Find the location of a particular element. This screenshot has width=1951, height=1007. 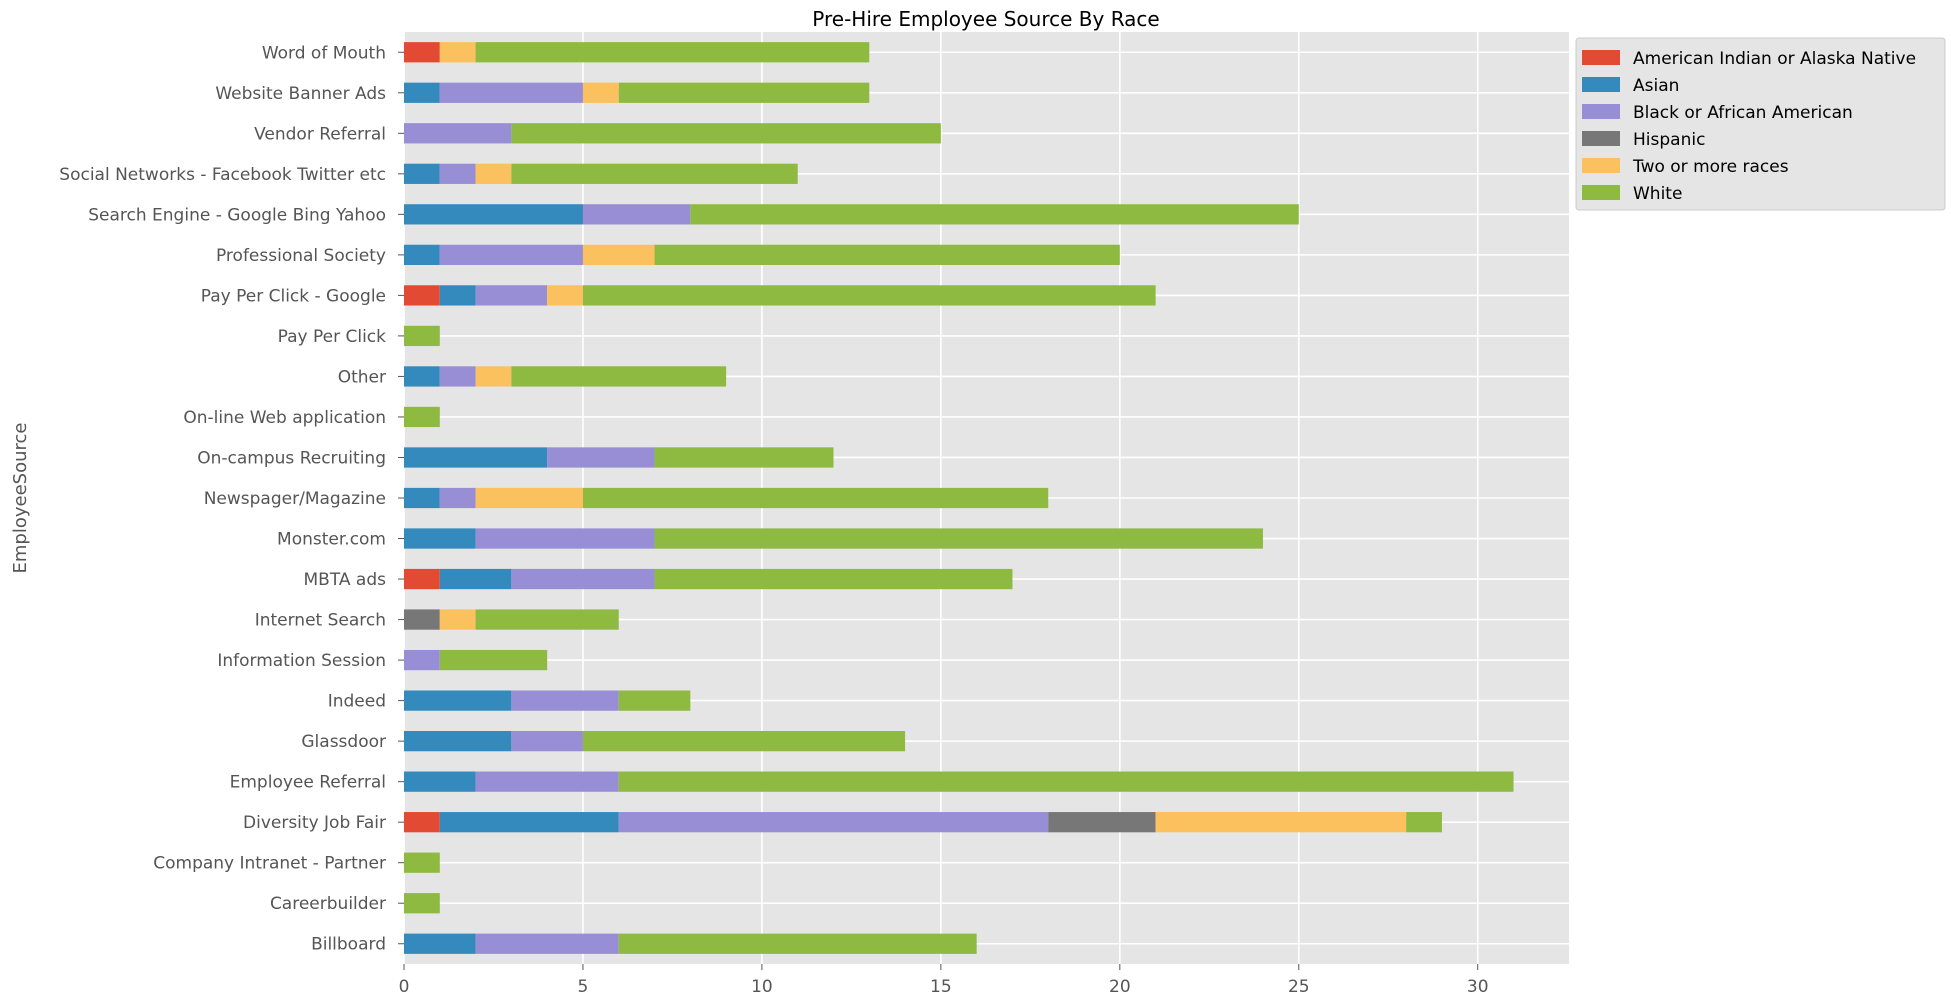

x-tick-label: 20 is located at coordinates (1120, 987).